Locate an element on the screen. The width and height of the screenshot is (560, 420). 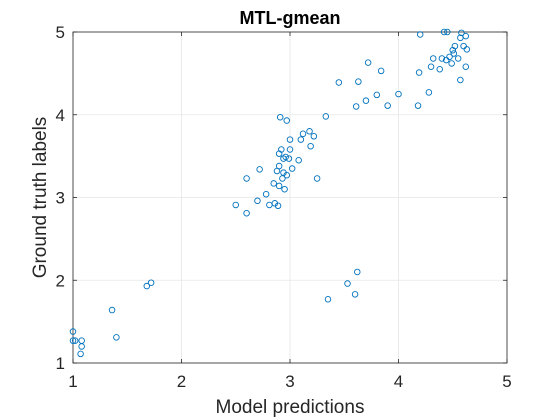
x-tick-label: 2 is located at coordinates (181, 381).